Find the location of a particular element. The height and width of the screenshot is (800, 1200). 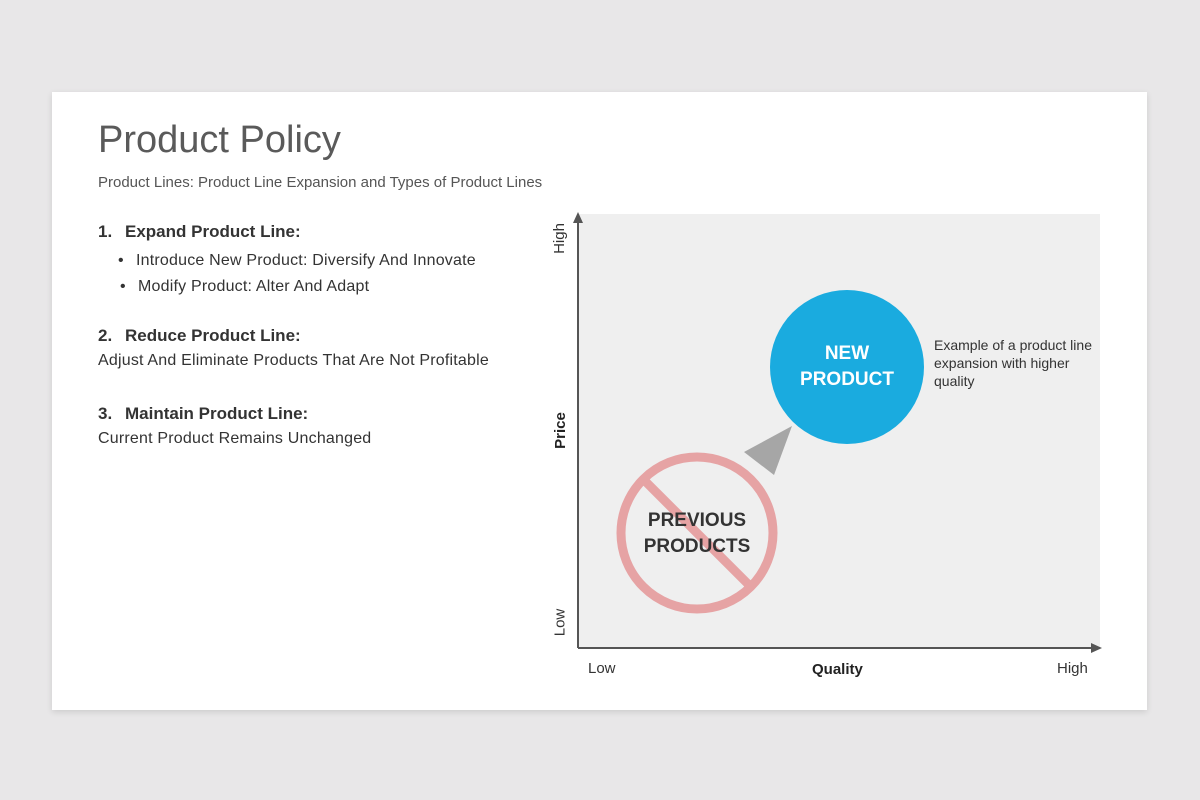

x-axis-high-label: High is located at coordinates (1072, 668).